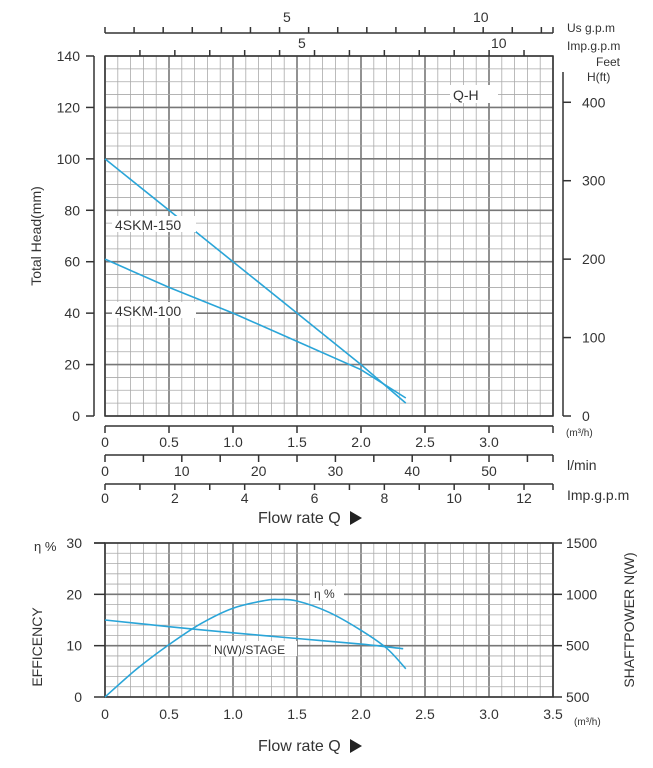 The image size is (653, 768). I want to click on eff-x-tick-label: 0.5, so click(169, 714).